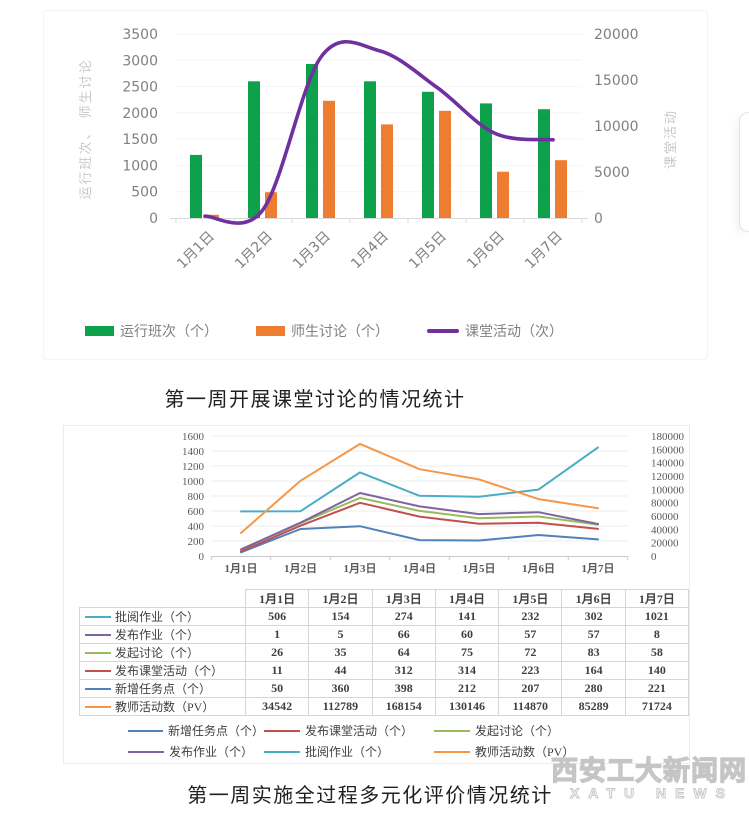 This screenshot has height=824, width=749. I want to click on table-date-header: 1月4日, so click(467, 598).